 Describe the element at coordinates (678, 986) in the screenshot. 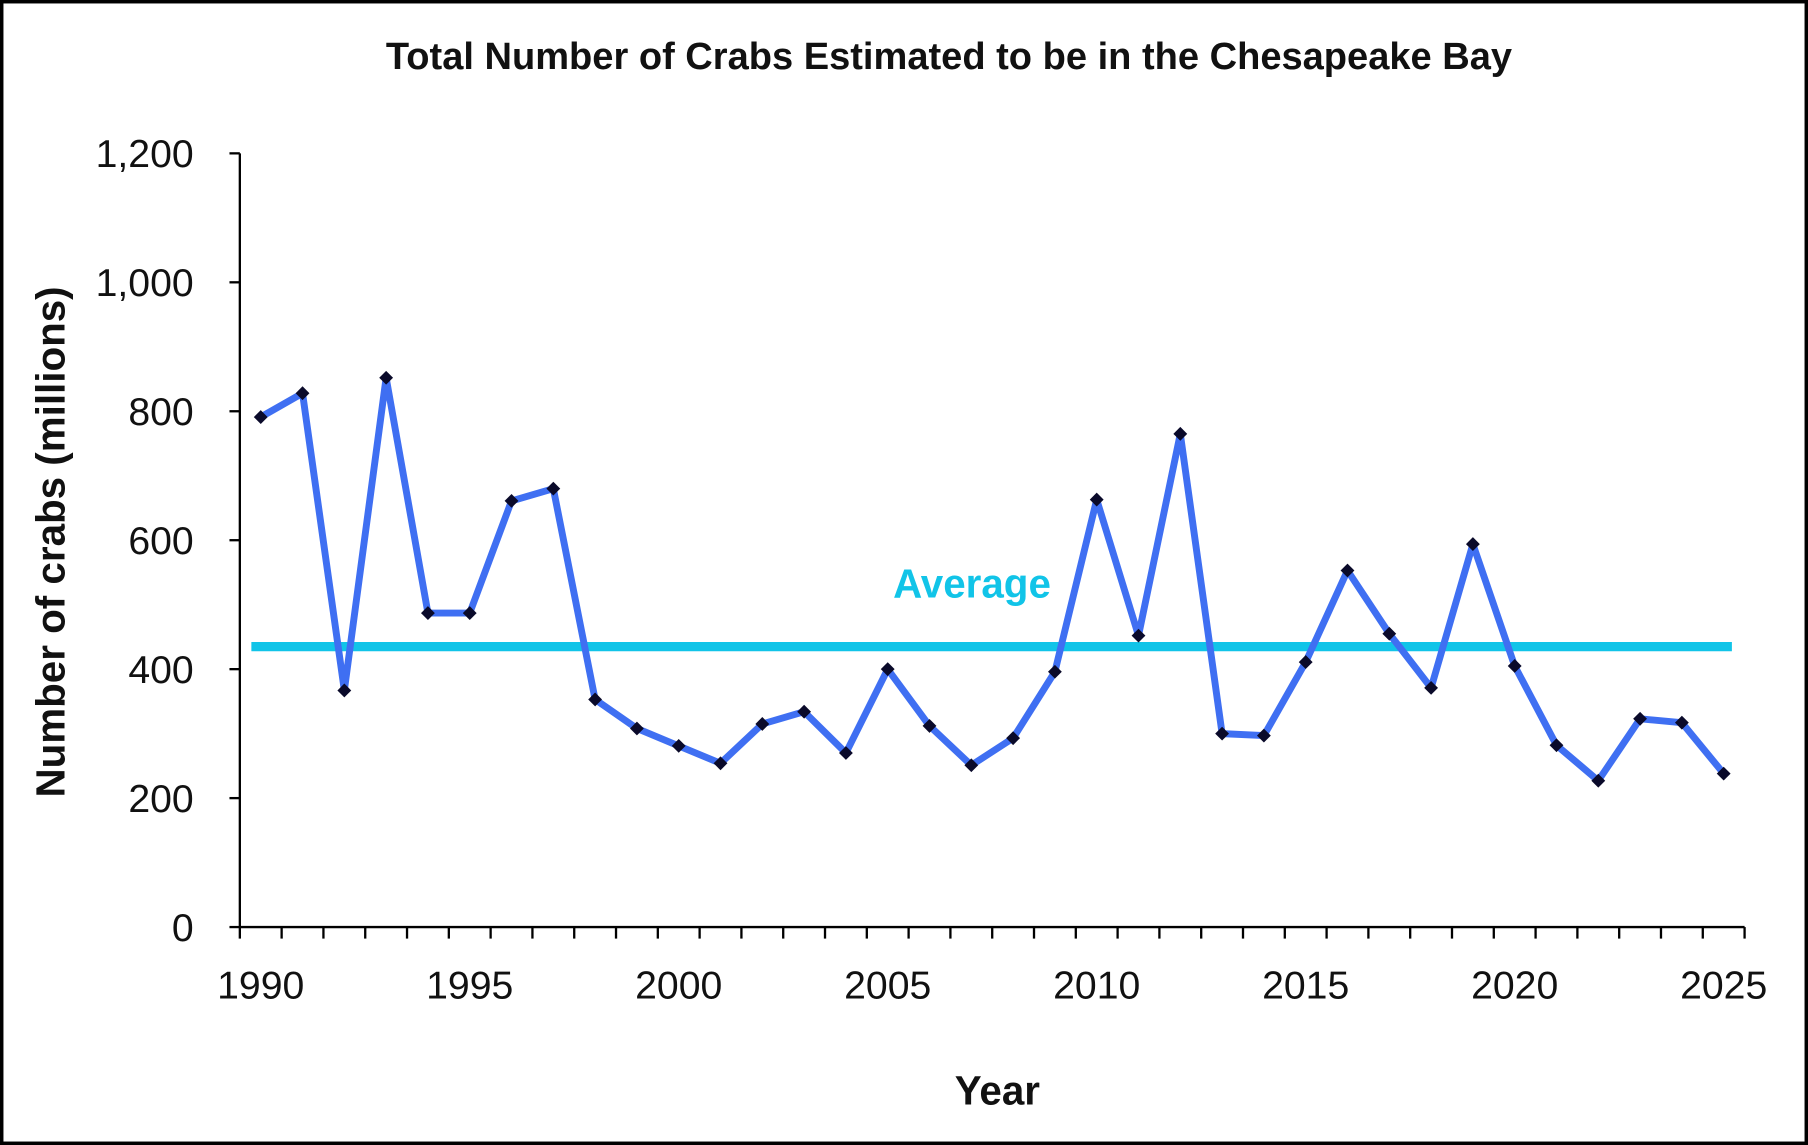

I see `x-tick-label: 2000` at that location.